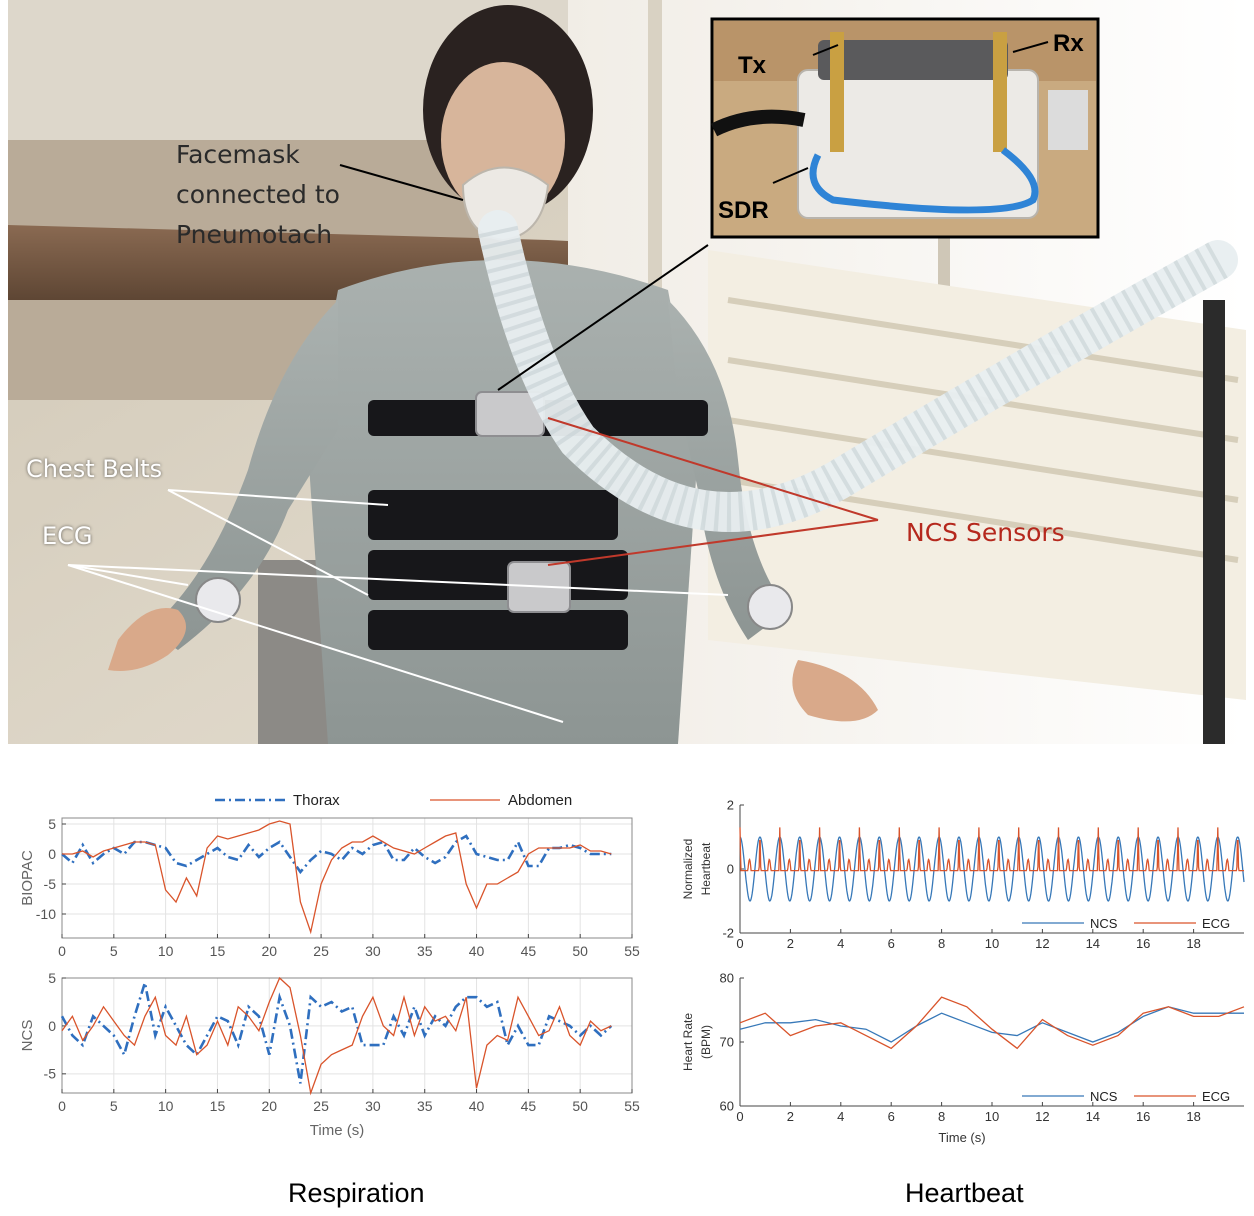 The height and width of the screenshot is (1216, 1254). Describe the element at coordinates (94, 469) in the screenshot. I see `chest-belts-label: Chest Belts` at that location.